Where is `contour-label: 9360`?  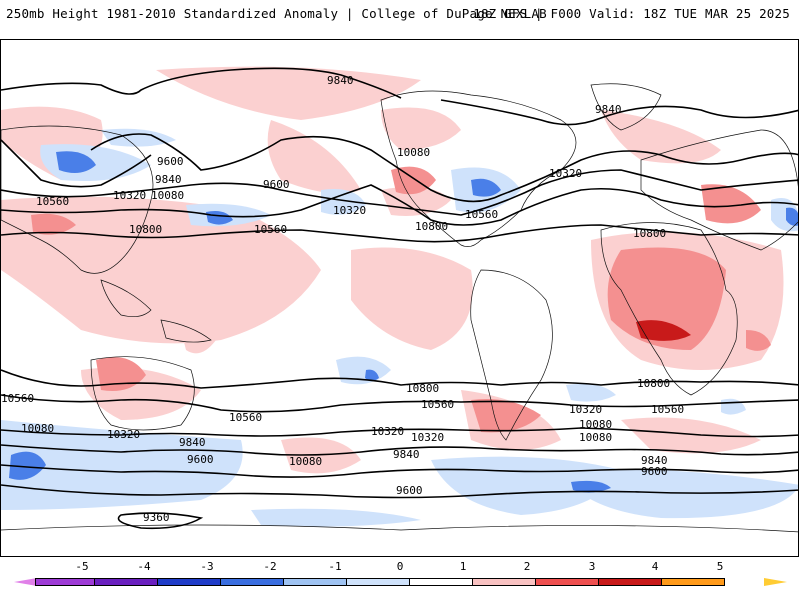 contour-label: 9360 is located at coordinates (156, 517).